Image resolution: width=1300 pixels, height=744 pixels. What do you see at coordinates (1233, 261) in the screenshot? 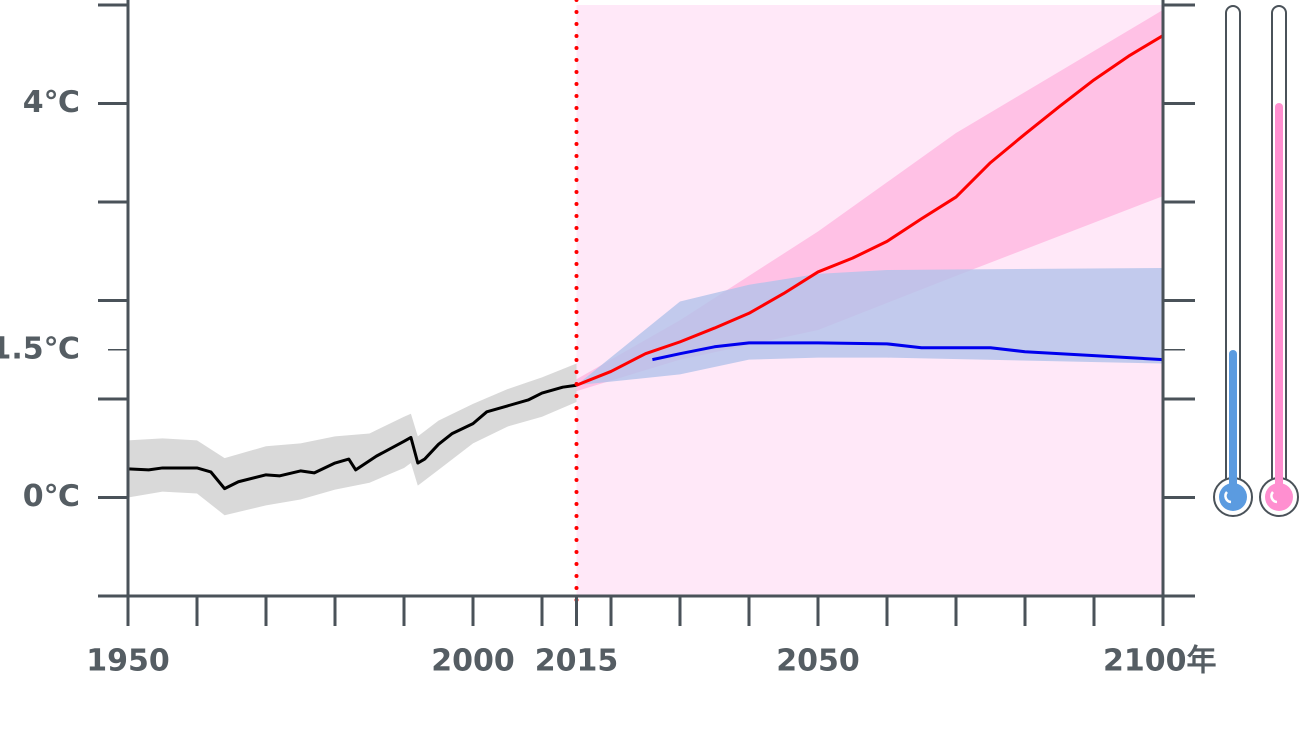
I see `thermometer-blue` at bounding box center [1233, 261].